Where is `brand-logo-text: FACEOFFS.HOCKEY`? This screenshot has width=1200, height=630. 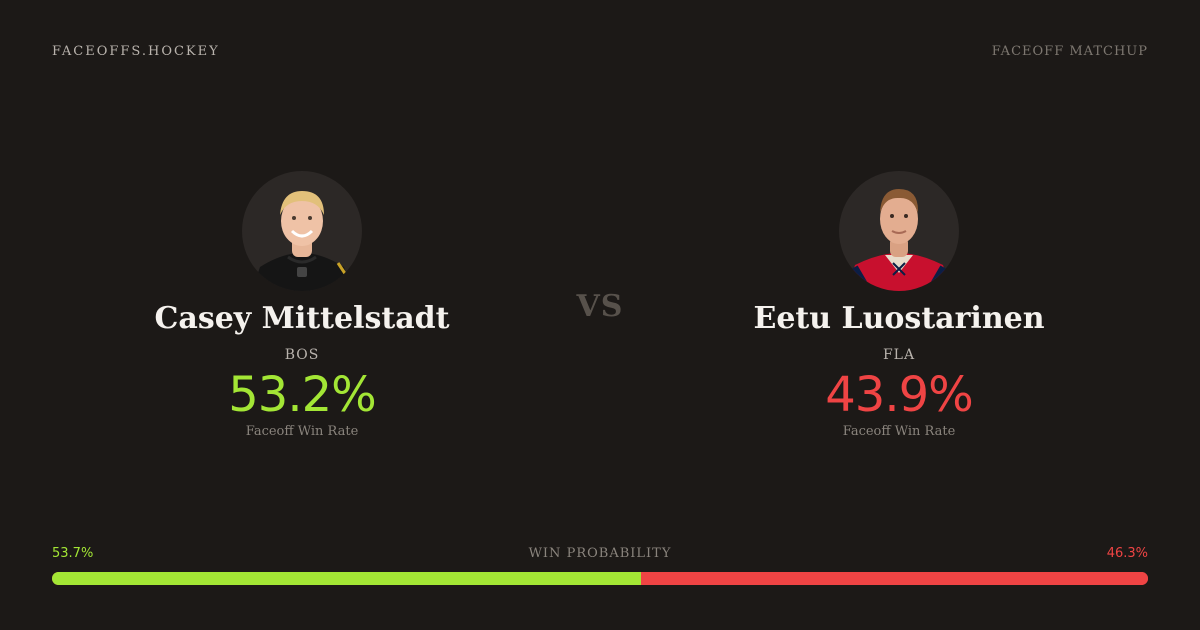 brand-logo-text: FACEOFFS.HOCKEY is located at coordinates (136, 51).